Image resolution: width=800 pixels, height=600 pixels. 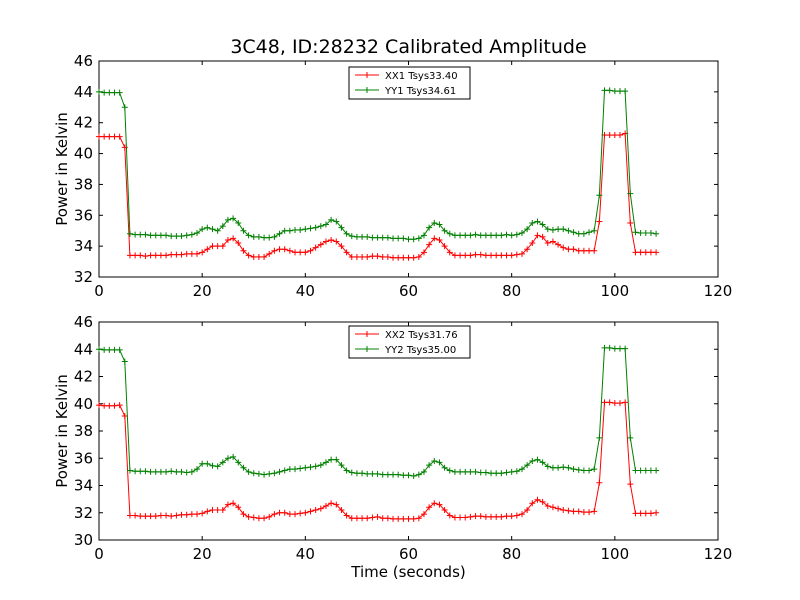 I want to click on x-tick-label: 80, so click(x=511, y=291).